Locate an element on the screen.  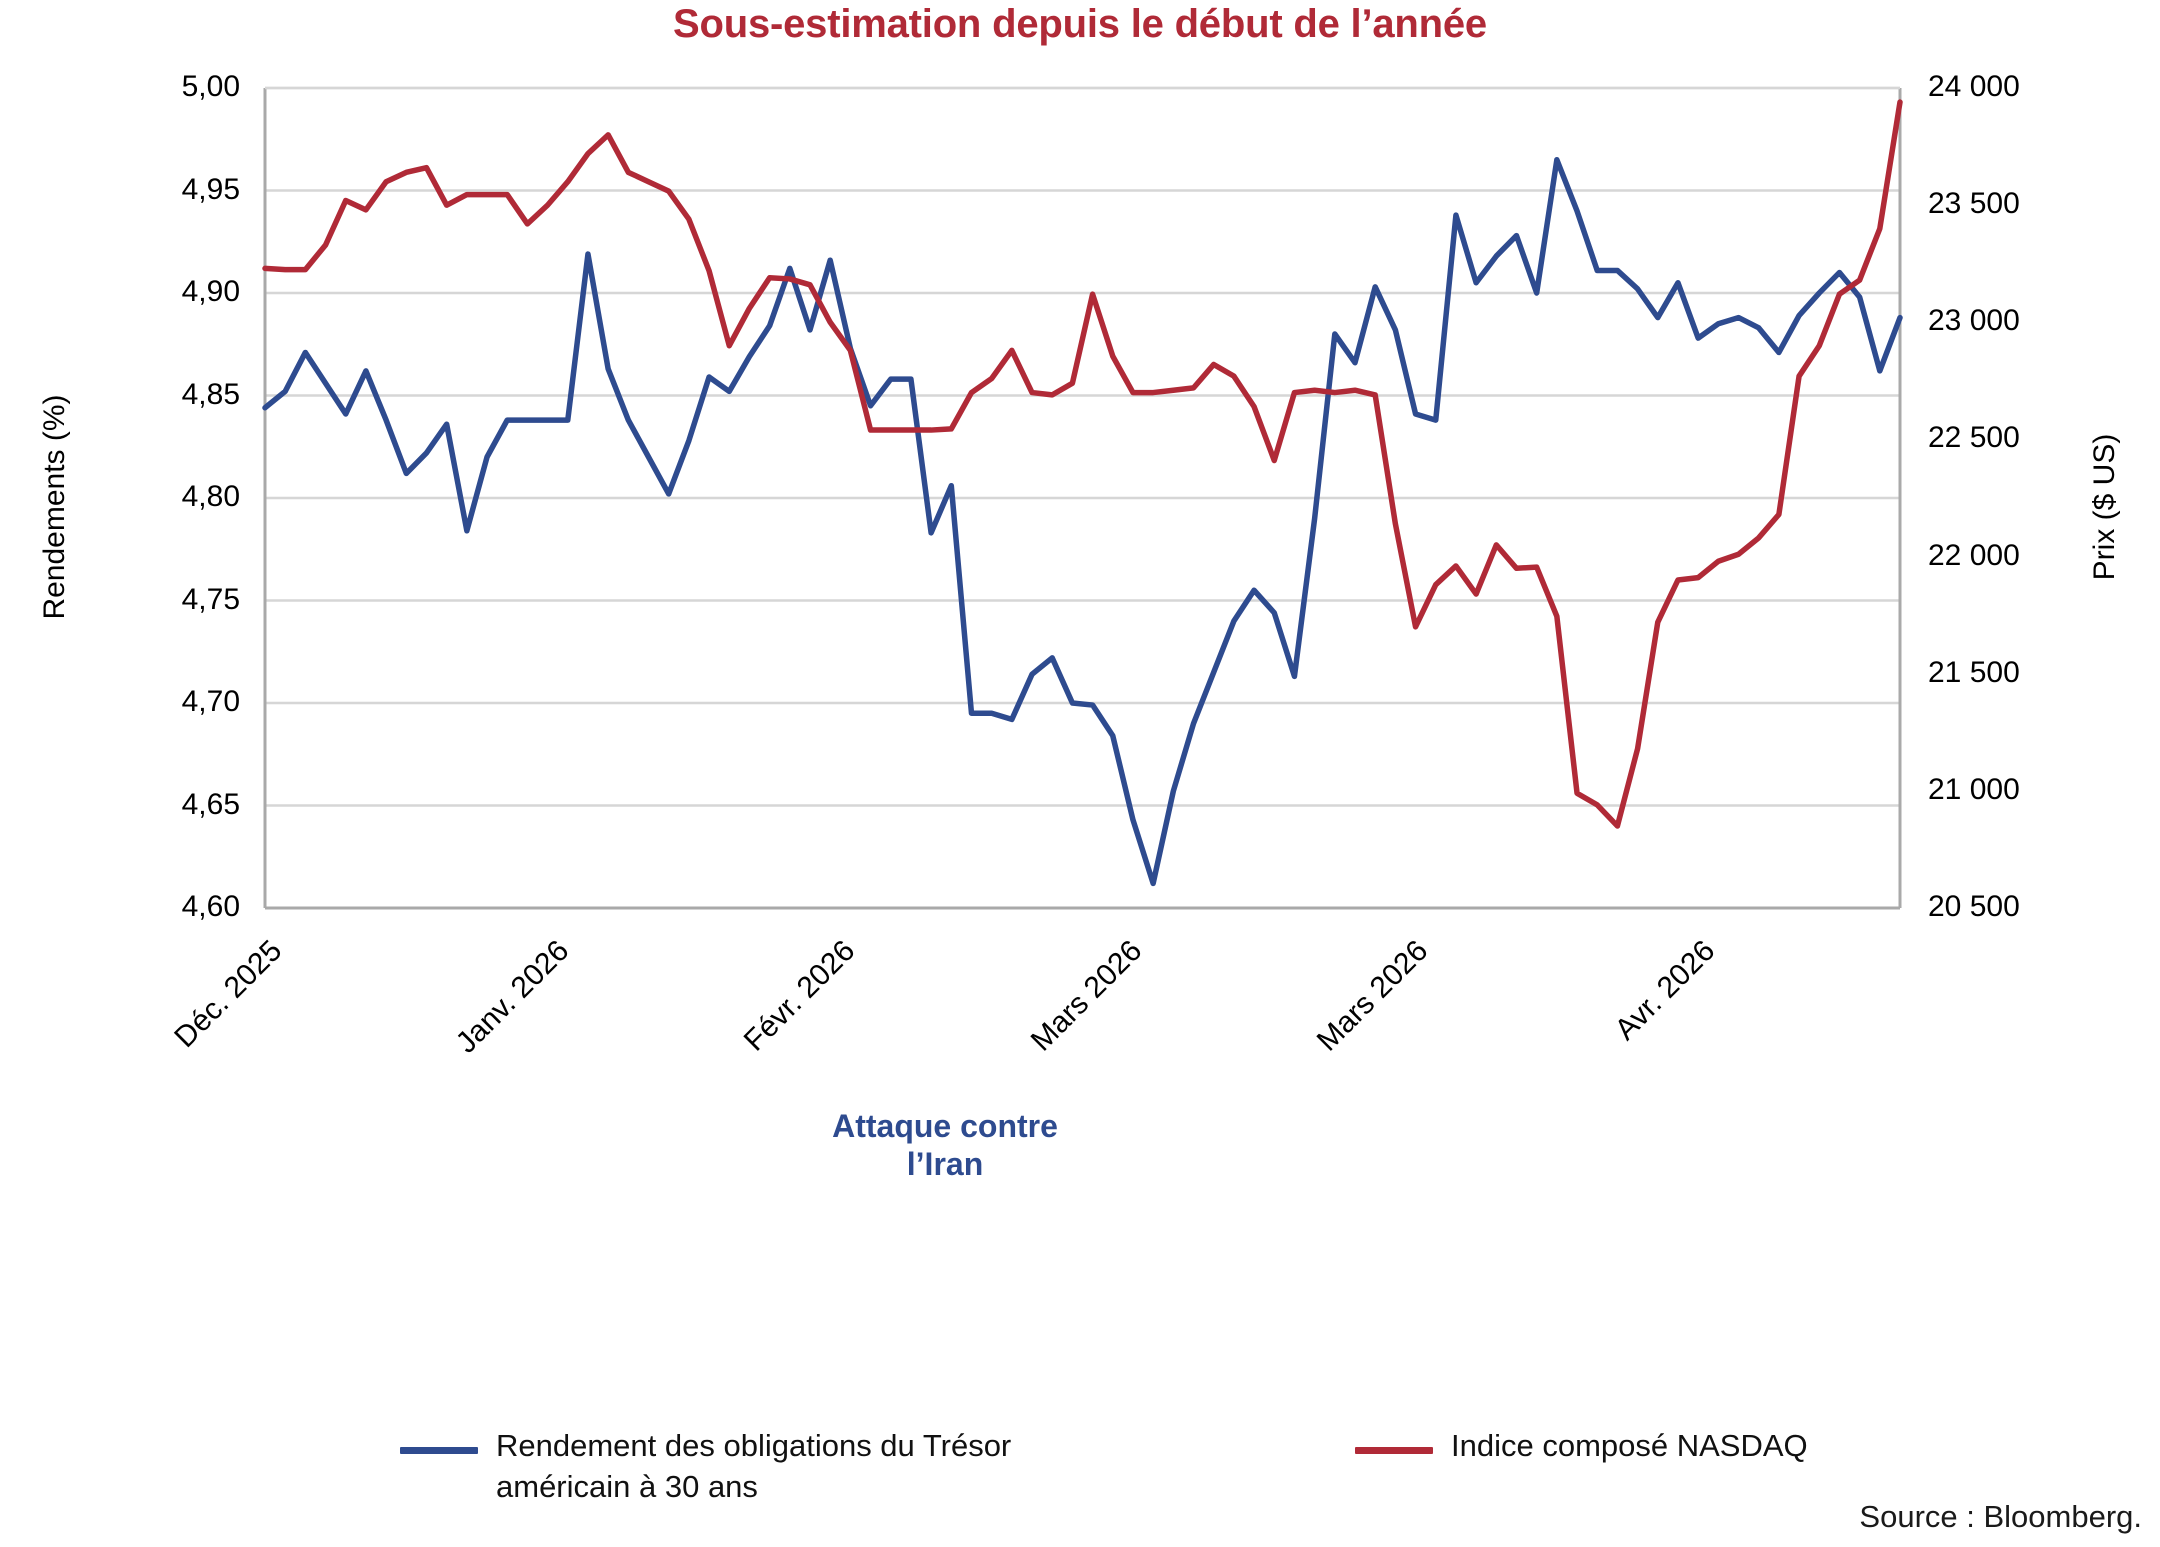
y-axis-right-tick: 23 000 is located at coordinates (1974, 321).